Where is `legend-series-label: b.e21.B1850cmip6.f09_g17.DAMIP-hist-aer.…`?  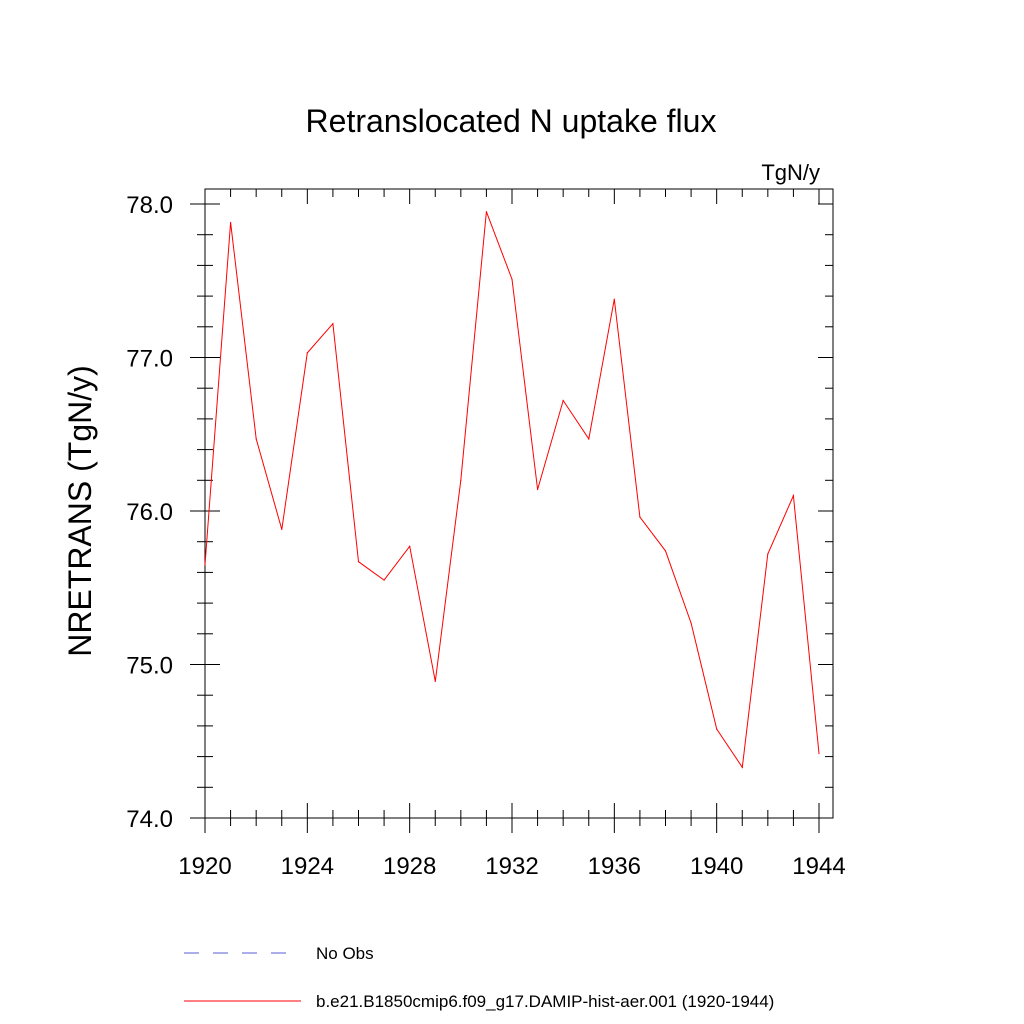 legend-series-label: b.e21.B1850cmip6.f09_g17.DAMIP-hist-aer.… is located at coordinates (545, 1001).